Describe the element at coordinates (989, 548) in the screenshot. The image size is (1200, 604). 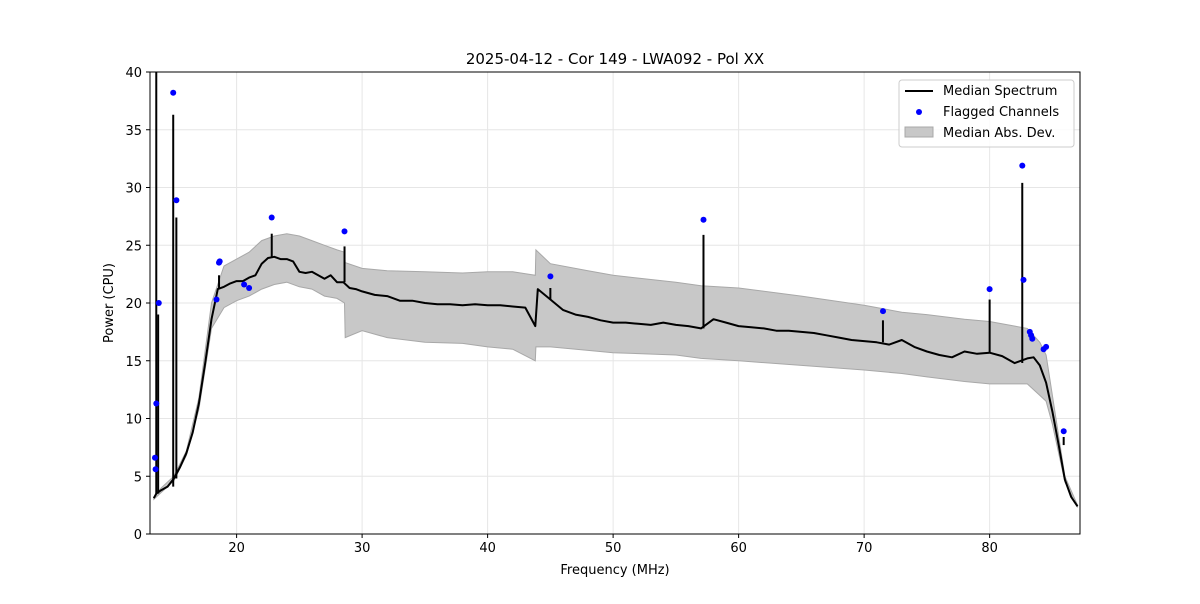
I see `x-tick-label: 80` at that location.